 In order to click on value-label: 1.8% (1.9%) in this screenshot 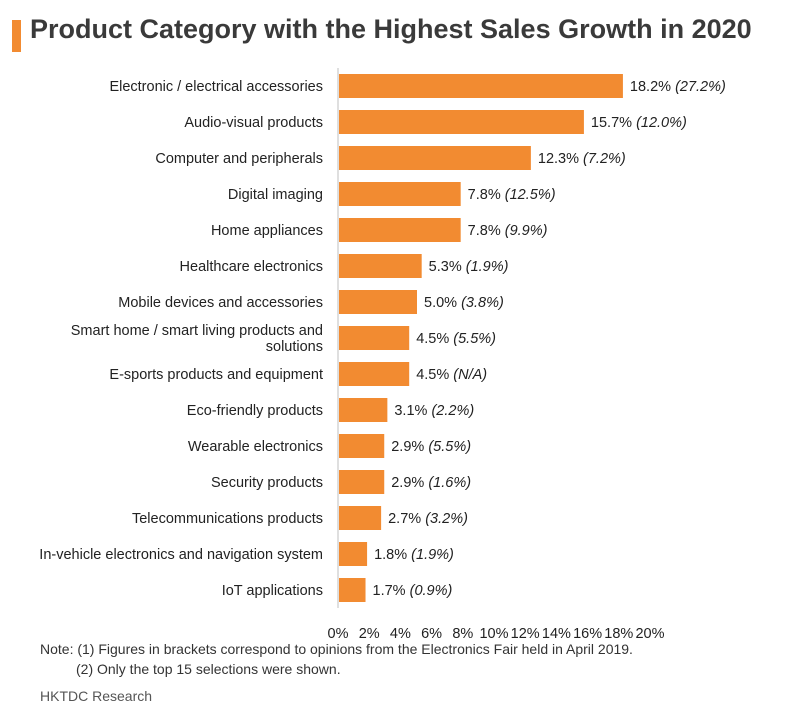, I will do `click(414, 555)`.